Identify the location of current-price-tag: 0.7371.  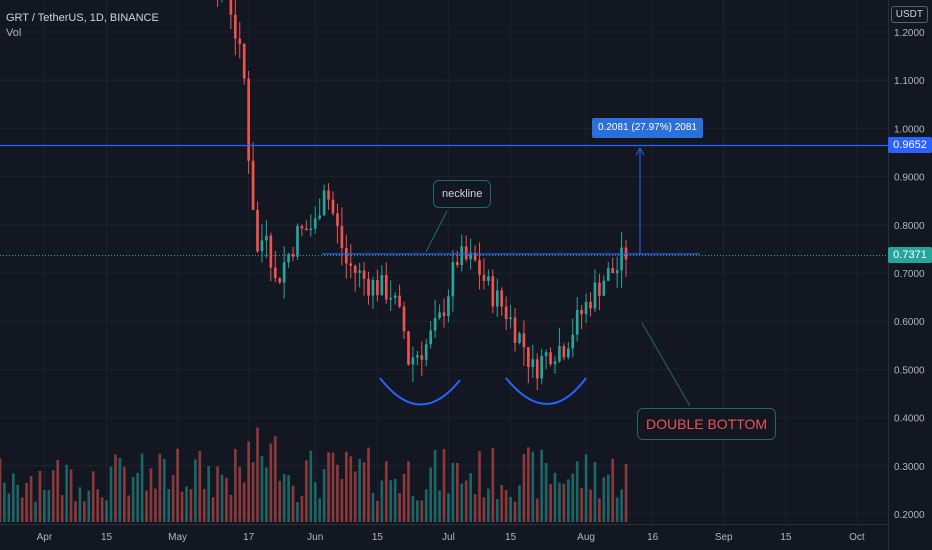
(910, 255).